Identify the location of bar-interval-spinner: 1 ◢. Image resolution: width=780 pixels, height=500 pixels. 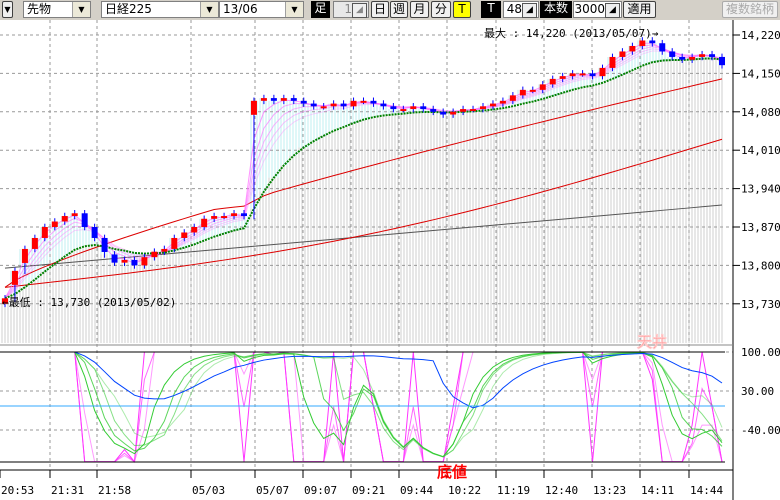
(351, 9).